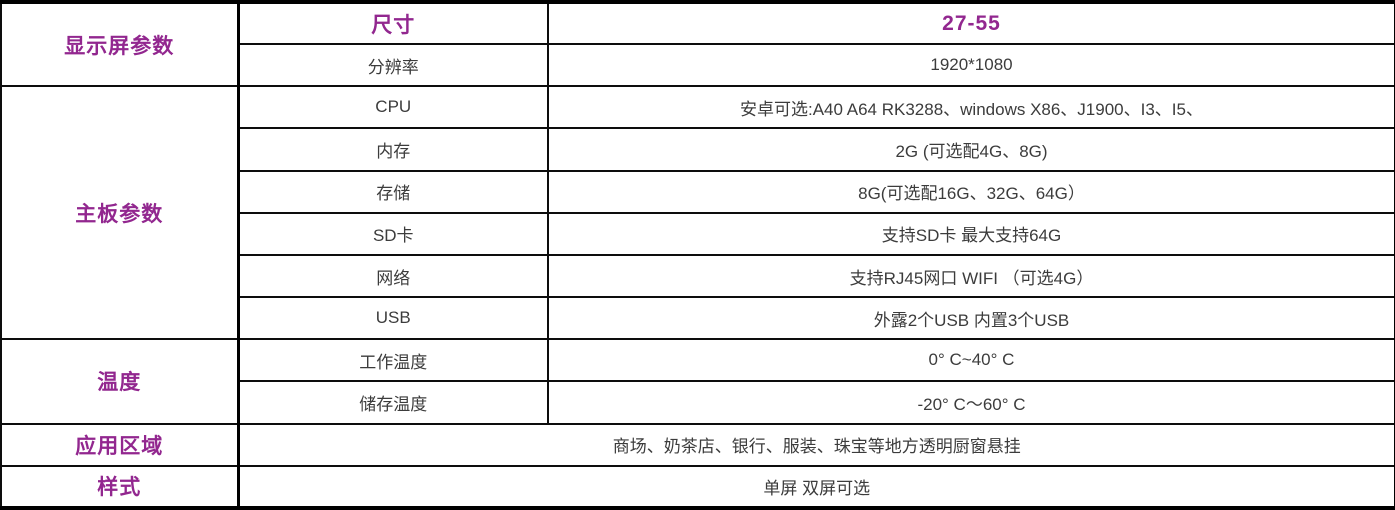  Describe the element at coordinates (971, 402) in the screenshot. I see `value-storage-temp: -20° C～60° C` at that location.